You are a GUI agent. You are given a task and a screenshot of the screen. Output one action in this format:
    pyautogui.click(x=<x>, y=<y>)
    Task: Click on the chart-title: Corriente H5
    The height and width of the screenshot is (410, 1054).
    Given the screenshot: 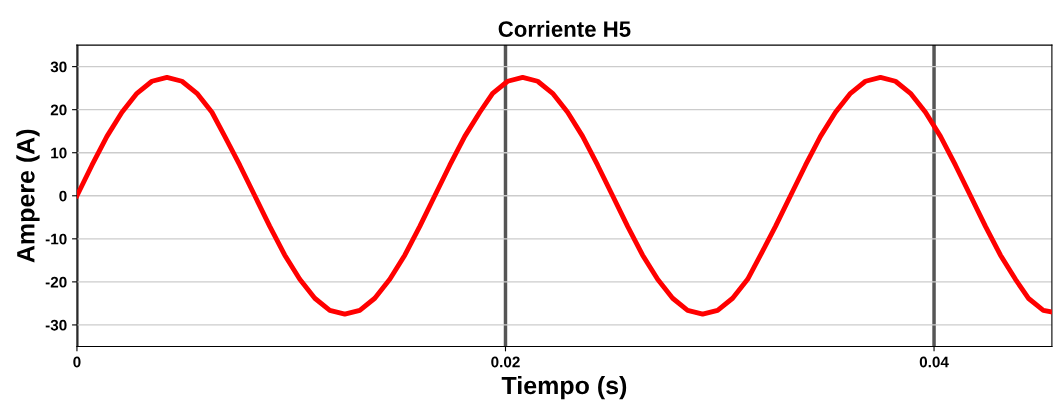 What is the action you would take?
    pyautogui.click(x=564, y=28)
    